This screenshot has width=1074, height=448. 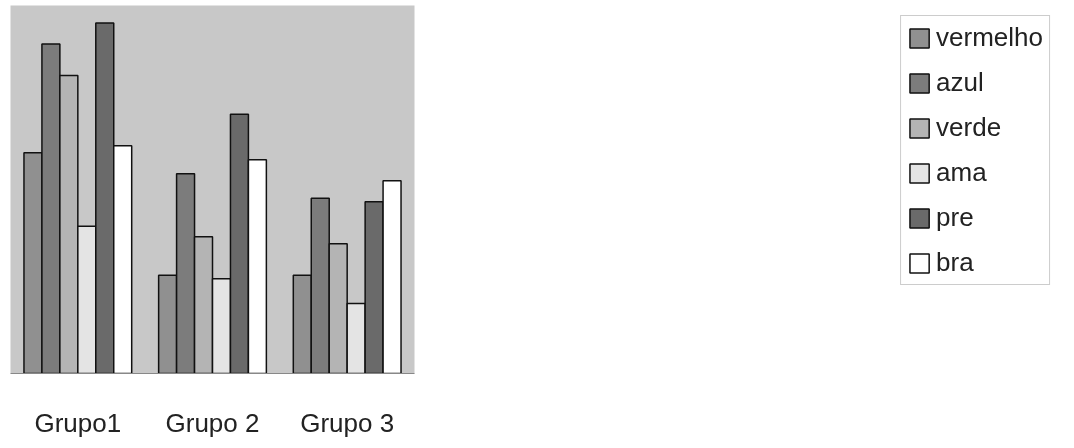 I want to click on legend-label: azul, so click(x=960, y=82).